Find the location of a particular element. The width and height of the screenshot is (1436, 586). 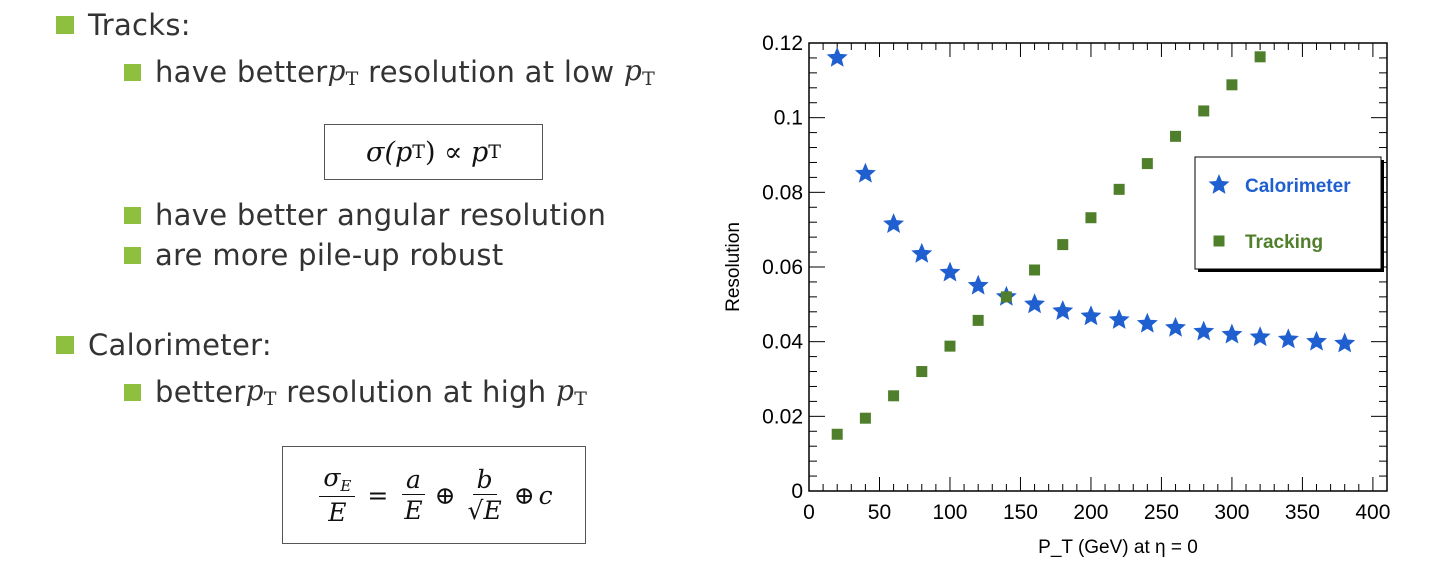

x-tick-label: 200 is located at coordinates (1090, 512).